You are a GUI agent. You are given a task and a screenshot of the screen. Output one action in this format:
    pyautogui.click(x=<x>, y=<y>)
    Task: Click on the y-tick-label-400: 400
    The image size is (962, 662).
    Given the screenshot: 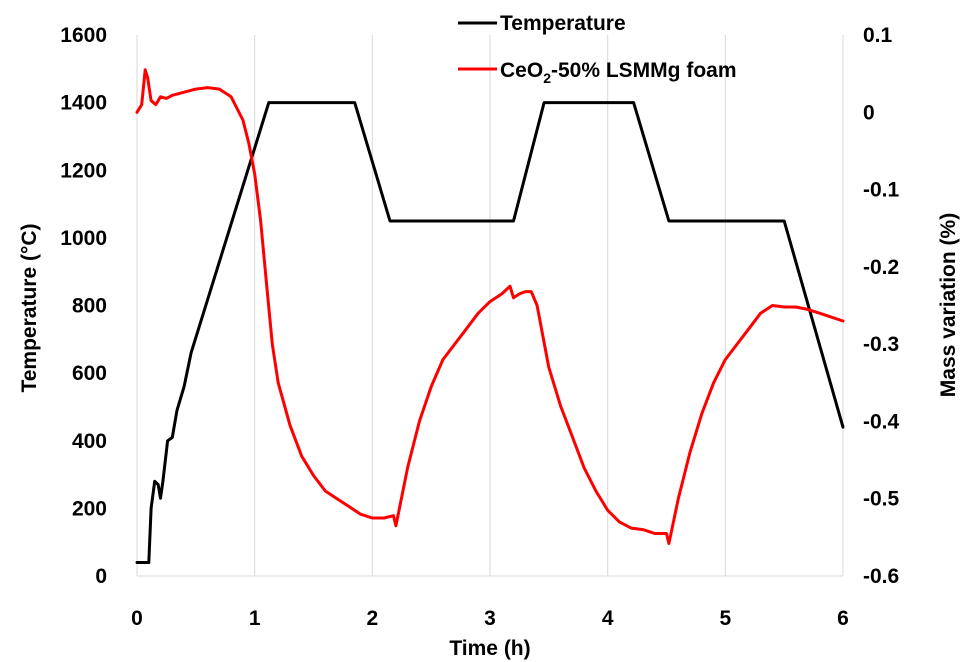 What is the action you would take?
    pyautogui.click(x=89, y=441)
    